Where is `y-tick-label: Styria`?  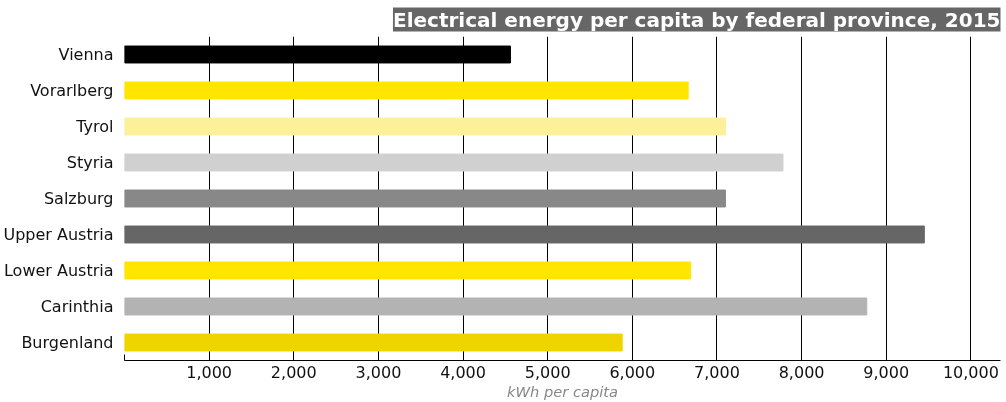
y-tick-label: Styria is located at coordinates (90, 162).